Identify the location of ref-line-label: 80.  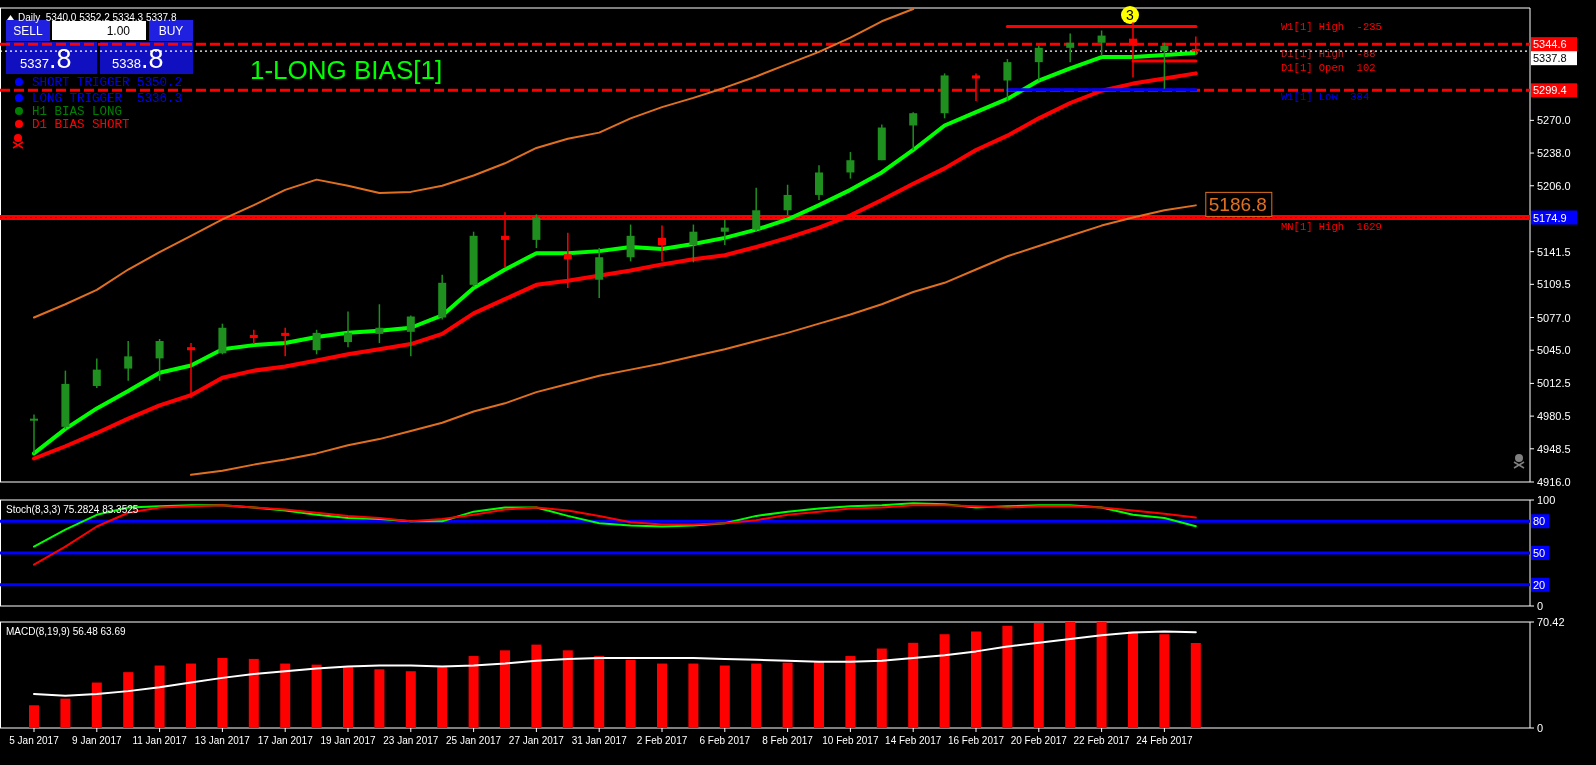
(1539, 521).